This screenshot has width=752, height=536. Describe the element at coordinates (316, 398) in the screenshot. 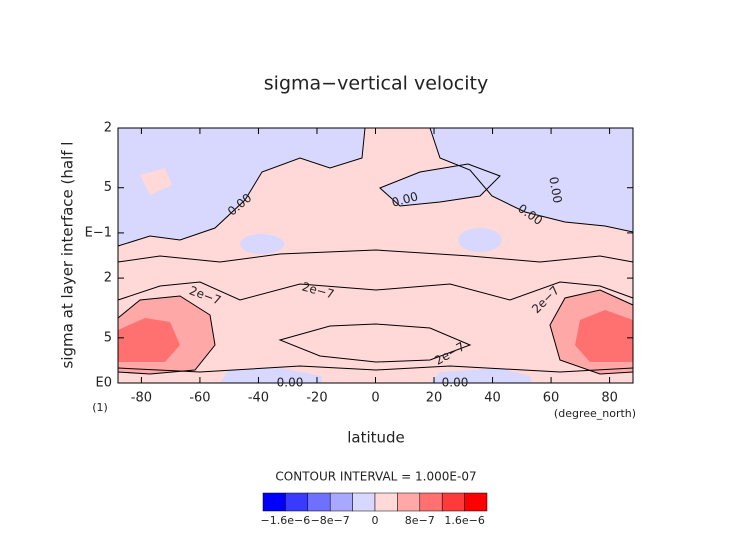

I see `x-tick-label: -20` at that location.